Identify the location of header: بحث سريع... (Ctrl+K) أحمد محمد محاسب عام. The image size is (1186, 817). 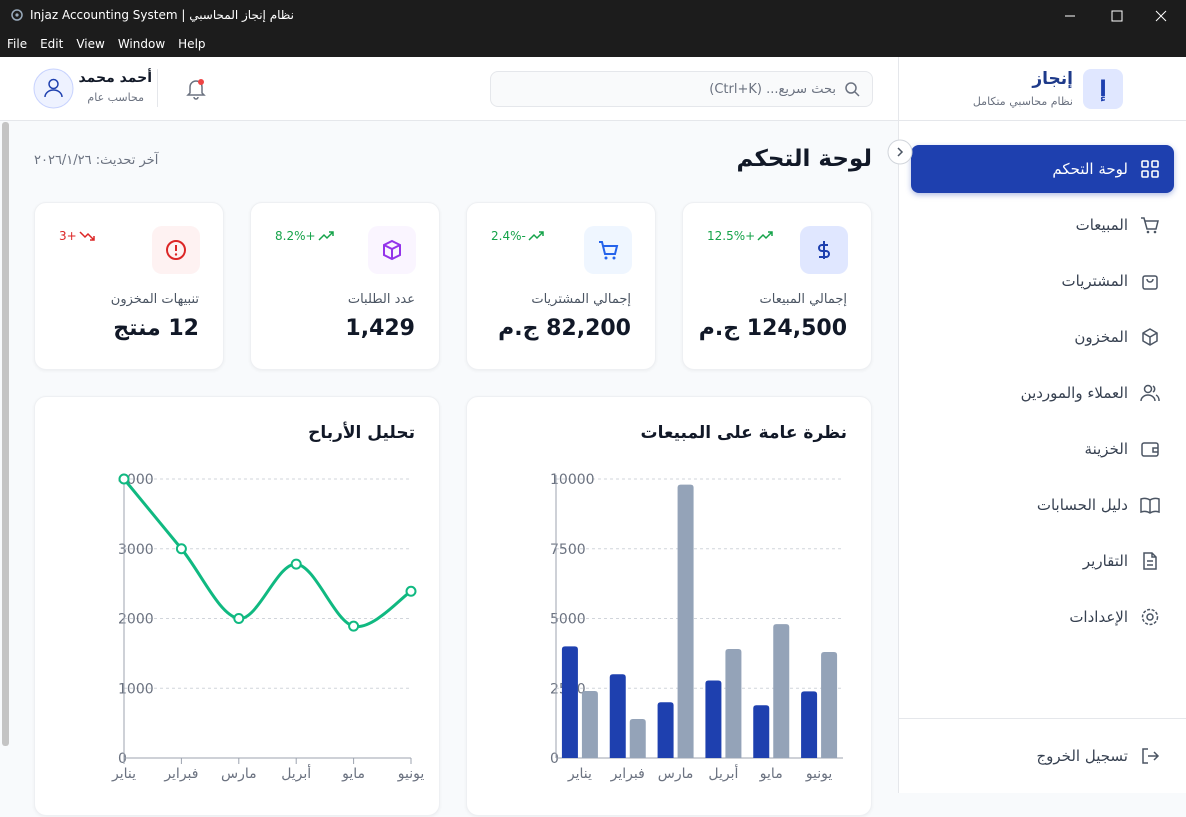
(449, 89).